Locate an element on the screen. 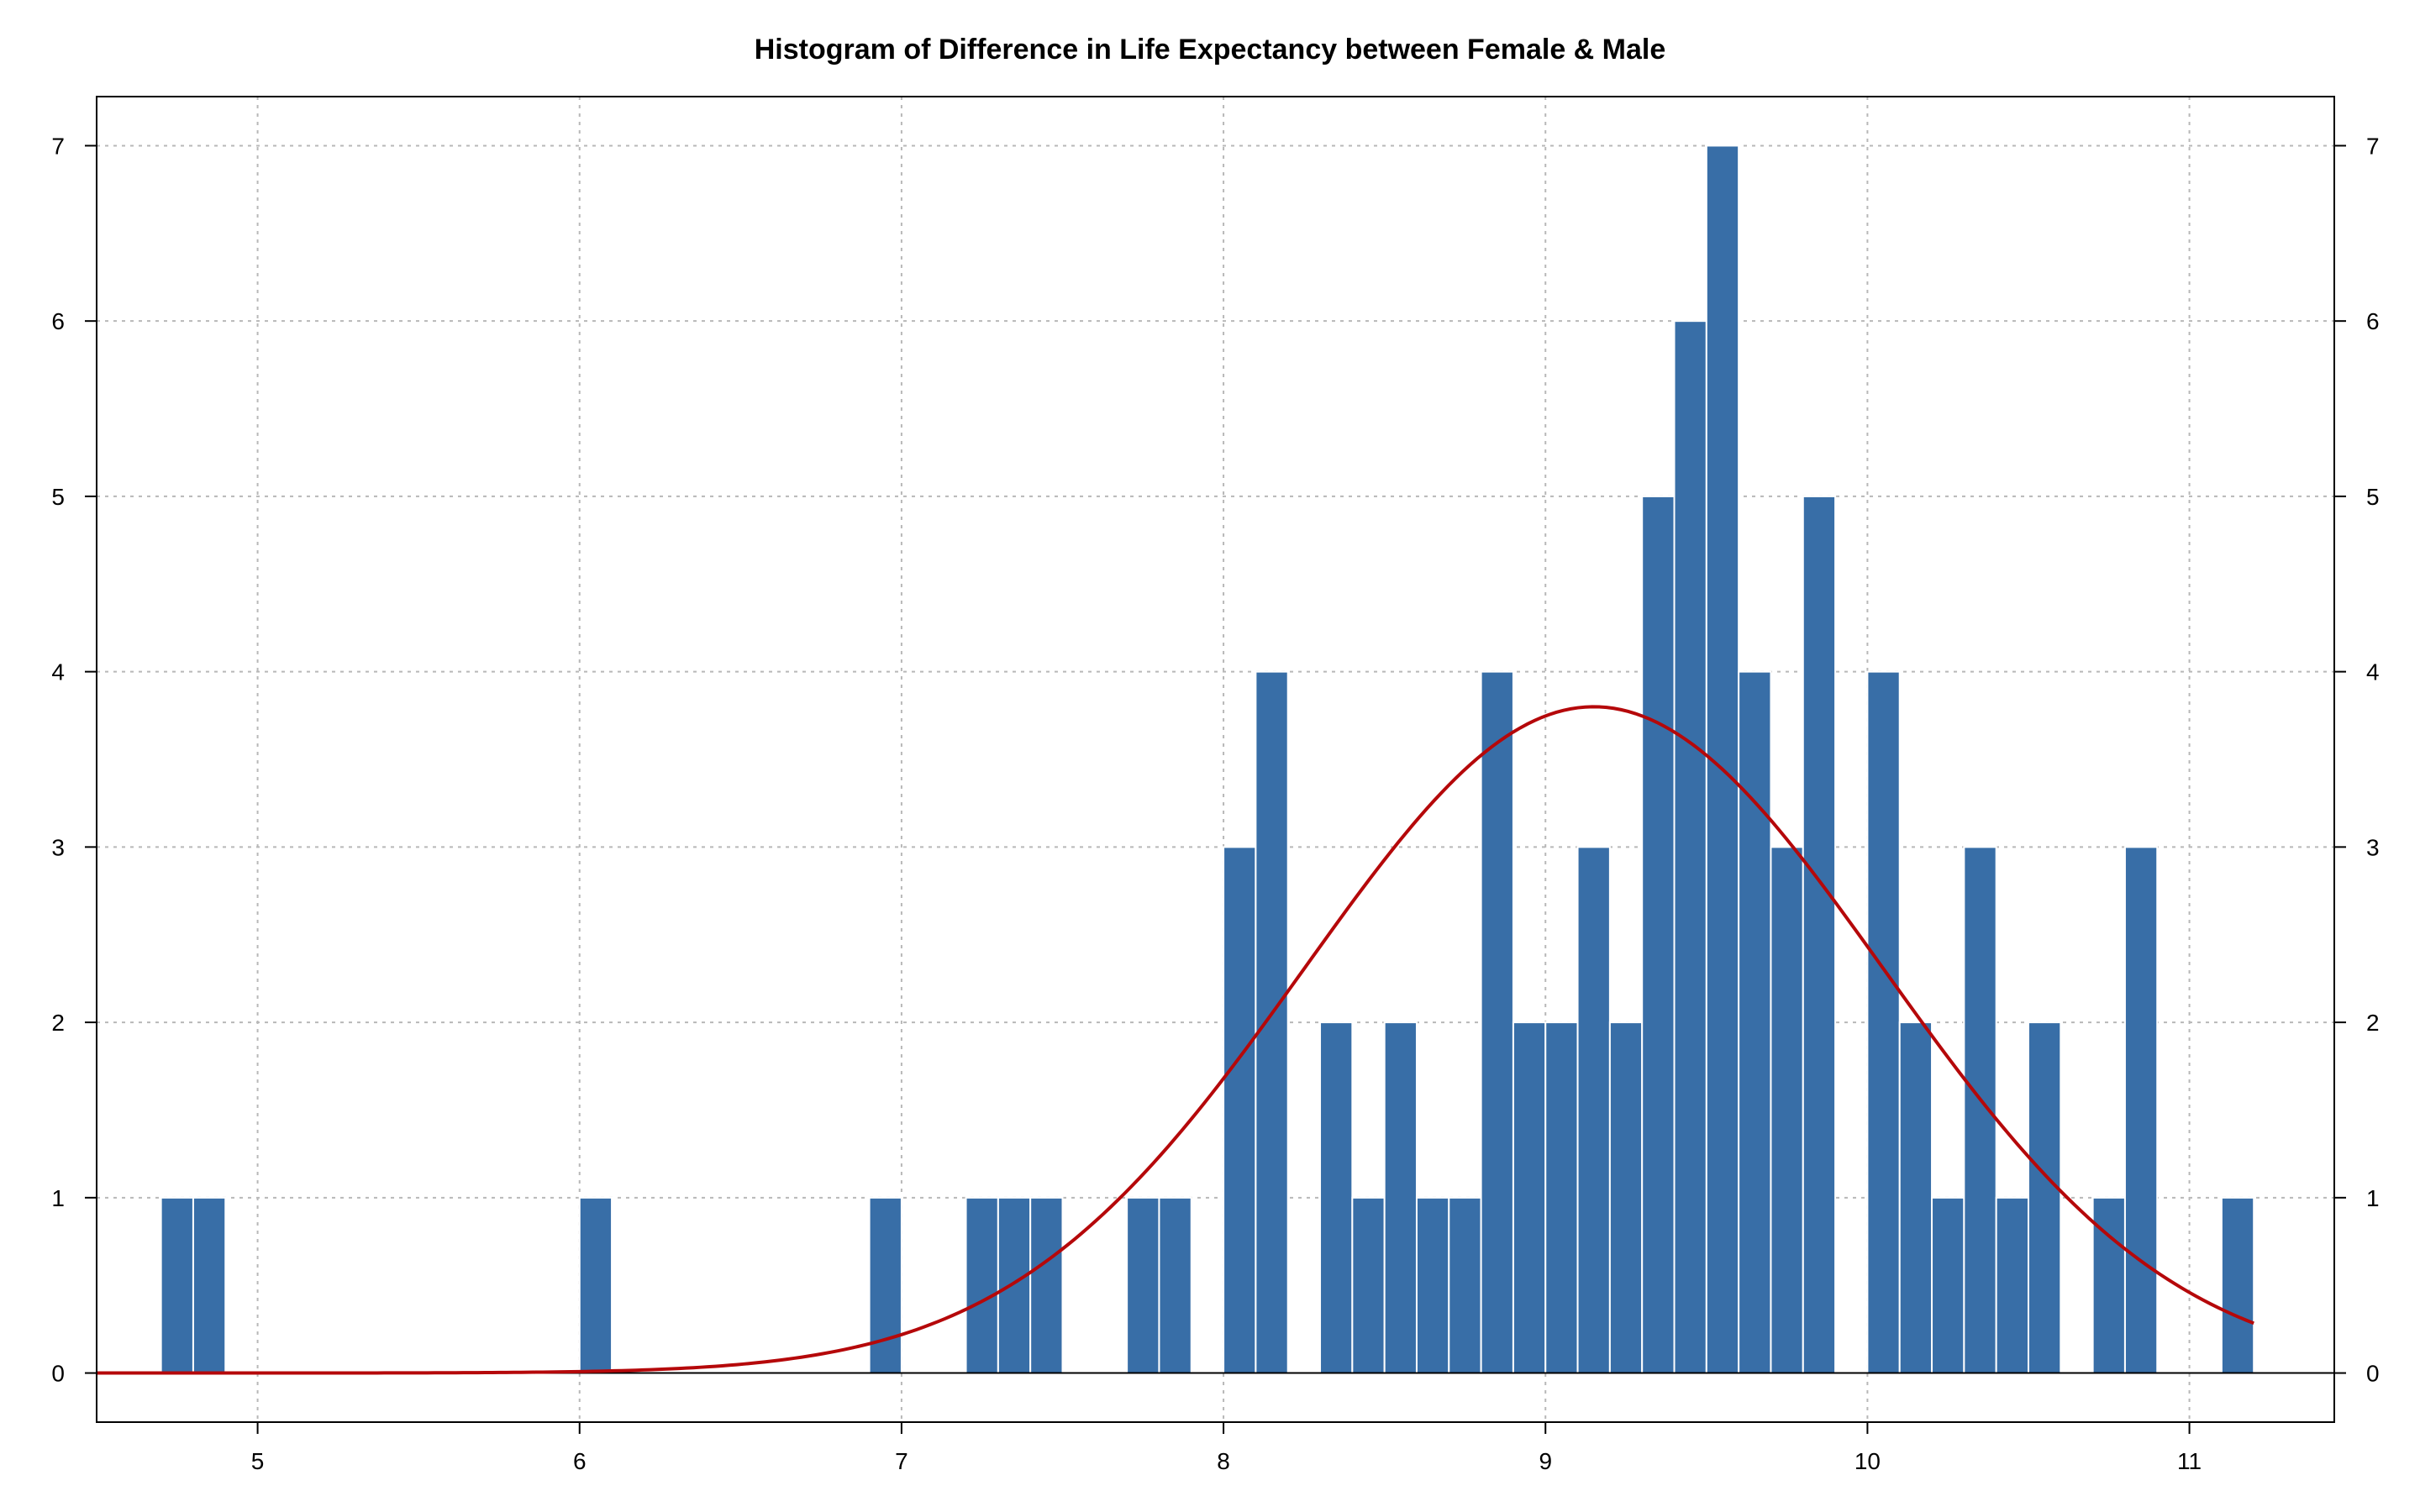 This screenshot has width=2420, height=1512. x-tick-label: 10 is located at coordinates (1867, 1461).